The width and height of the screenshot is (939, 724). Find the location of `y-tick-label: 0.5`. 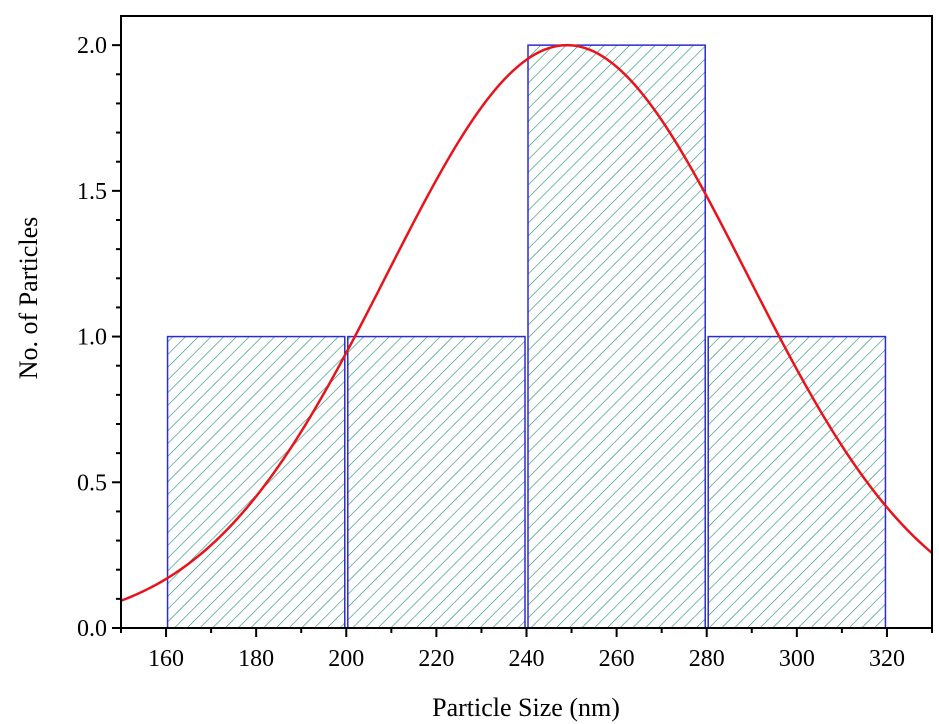

y-tick-label: 0.5 is located at coordinates (92, 483).